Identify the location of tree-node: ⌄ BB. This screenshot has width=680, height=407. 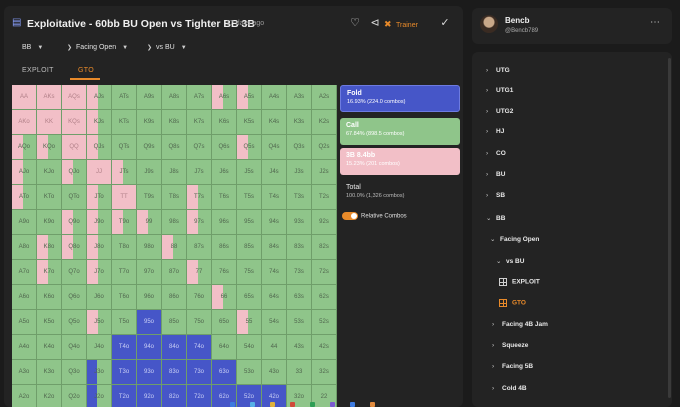
(495, 218).